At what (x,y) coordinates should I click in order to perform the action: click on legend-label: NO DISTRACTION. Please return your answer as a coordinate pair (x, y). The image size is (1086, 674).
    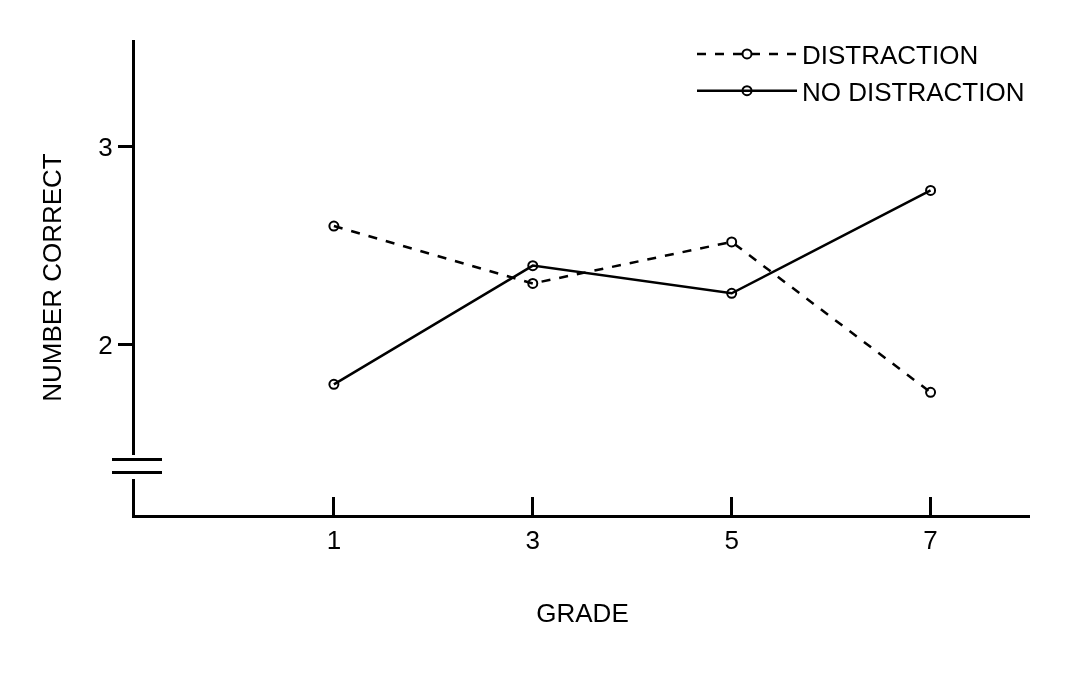
    Looking at the image, I should click on (913, 91).